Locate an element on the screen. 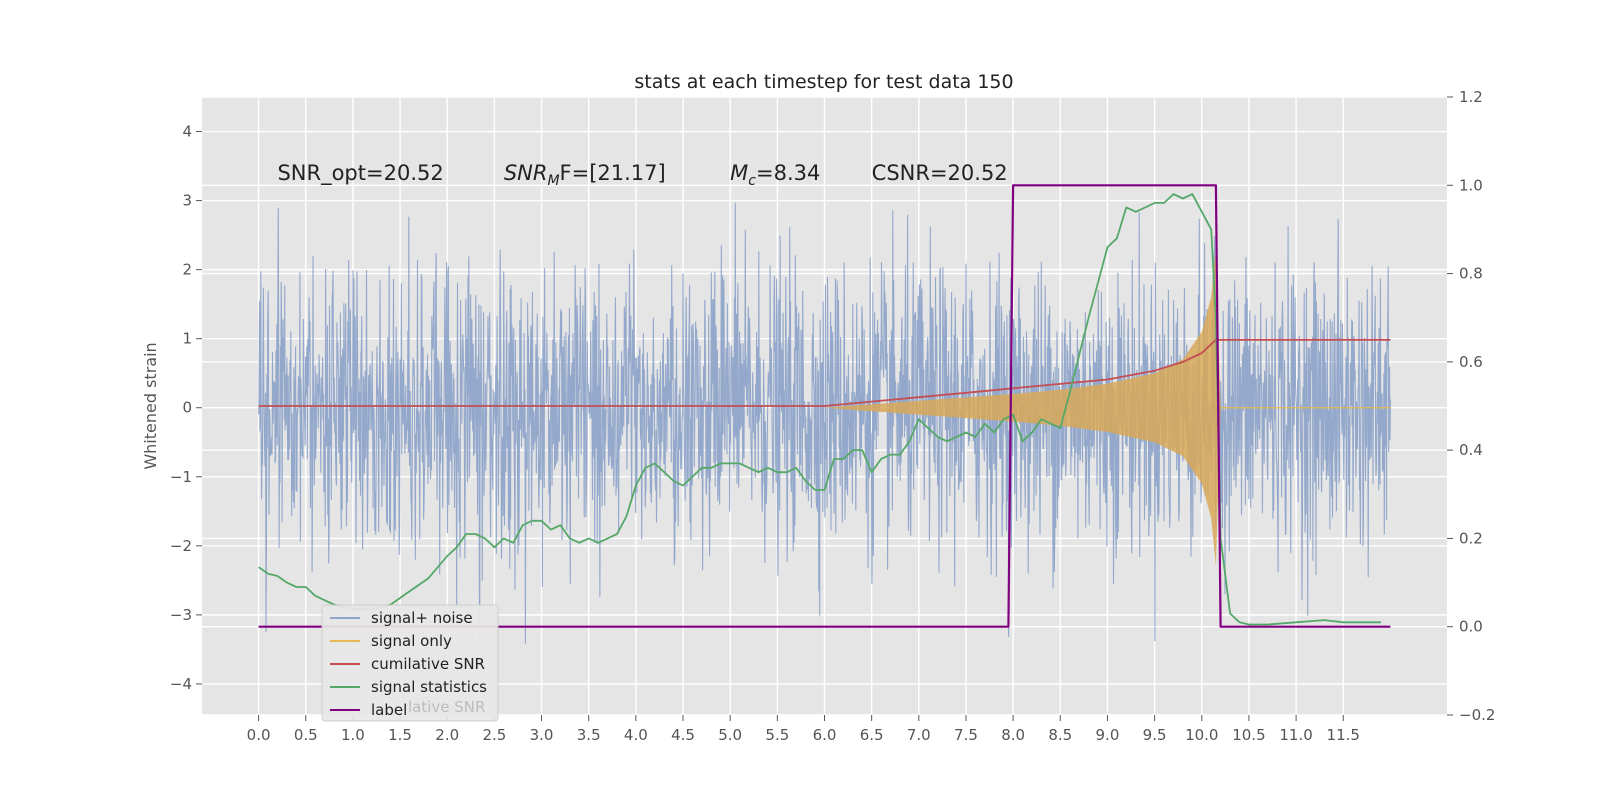 The width and height of the screenshot is (1600, 800). series-signal-only-band is located at coordinates (1022, 407).